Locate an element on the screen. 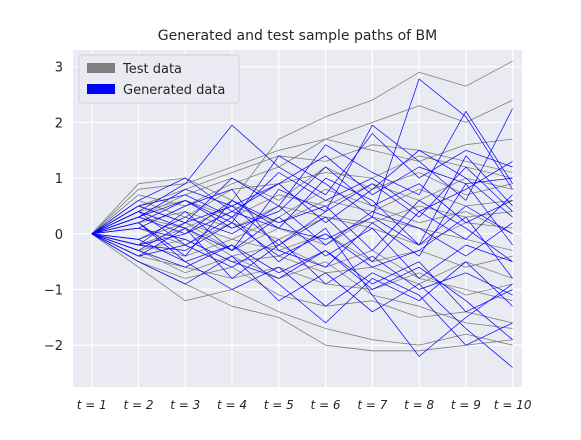 The height and width of the screenshot is (440, 581). legend-label-generated: Generated data is located at coordinates (174, 90).